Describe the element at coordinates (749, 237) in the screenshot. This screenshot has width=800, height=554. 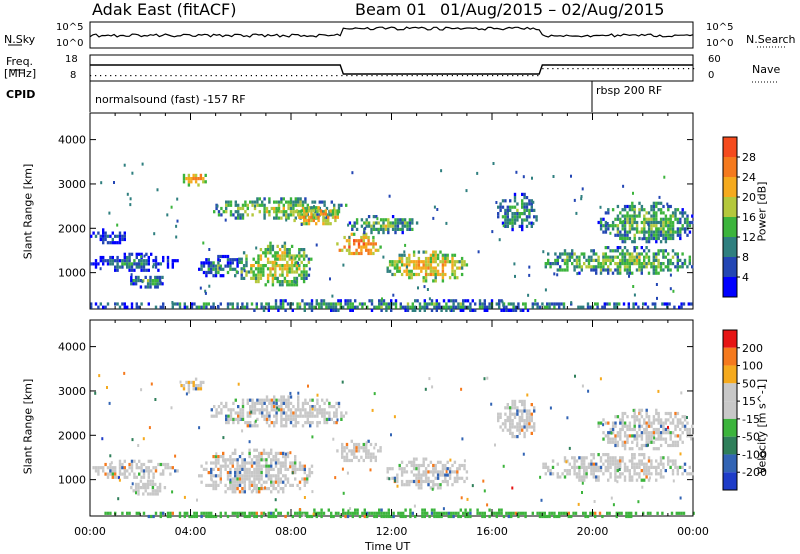
I see `colorbar-tick-label: 12` at that location.